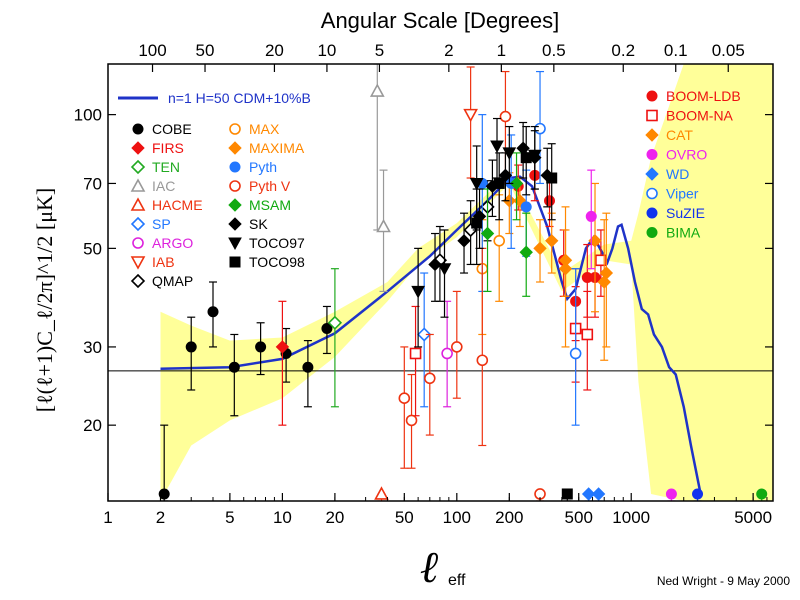  Describe the element at coordinates (138, 243) in the screenshot. I see `legend-left-argo-marker` at that location.